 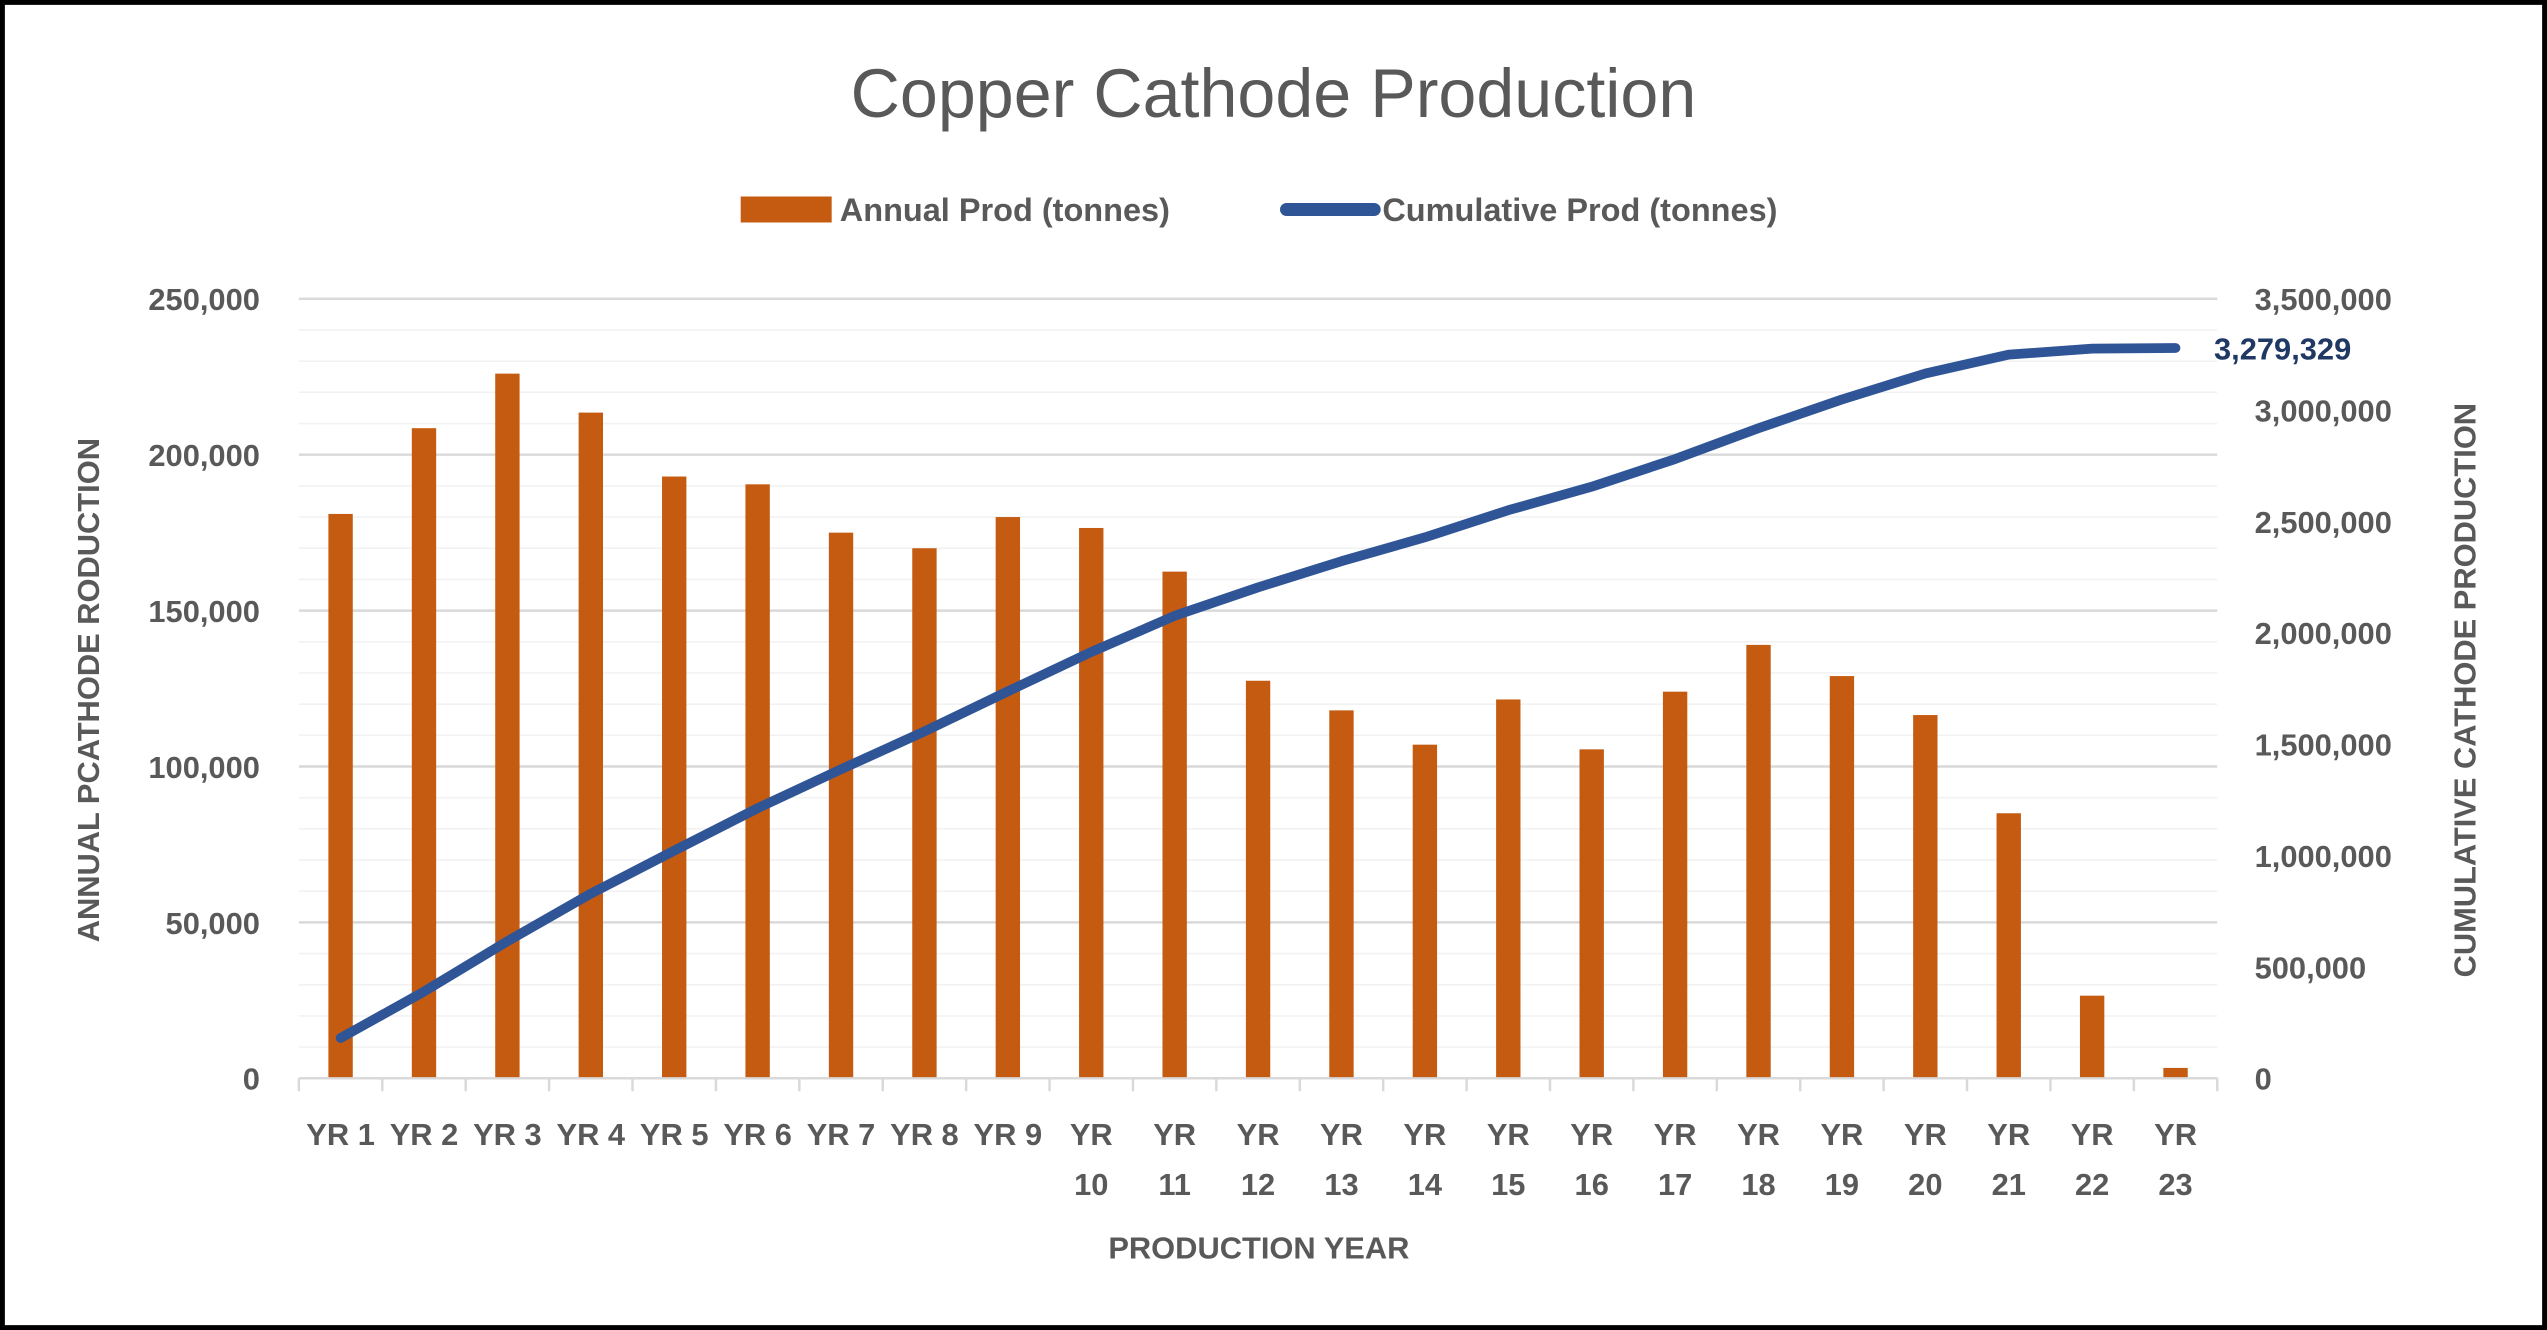 I want to click on x-tick-label-line: 20, so click(x=1925, y=1184).